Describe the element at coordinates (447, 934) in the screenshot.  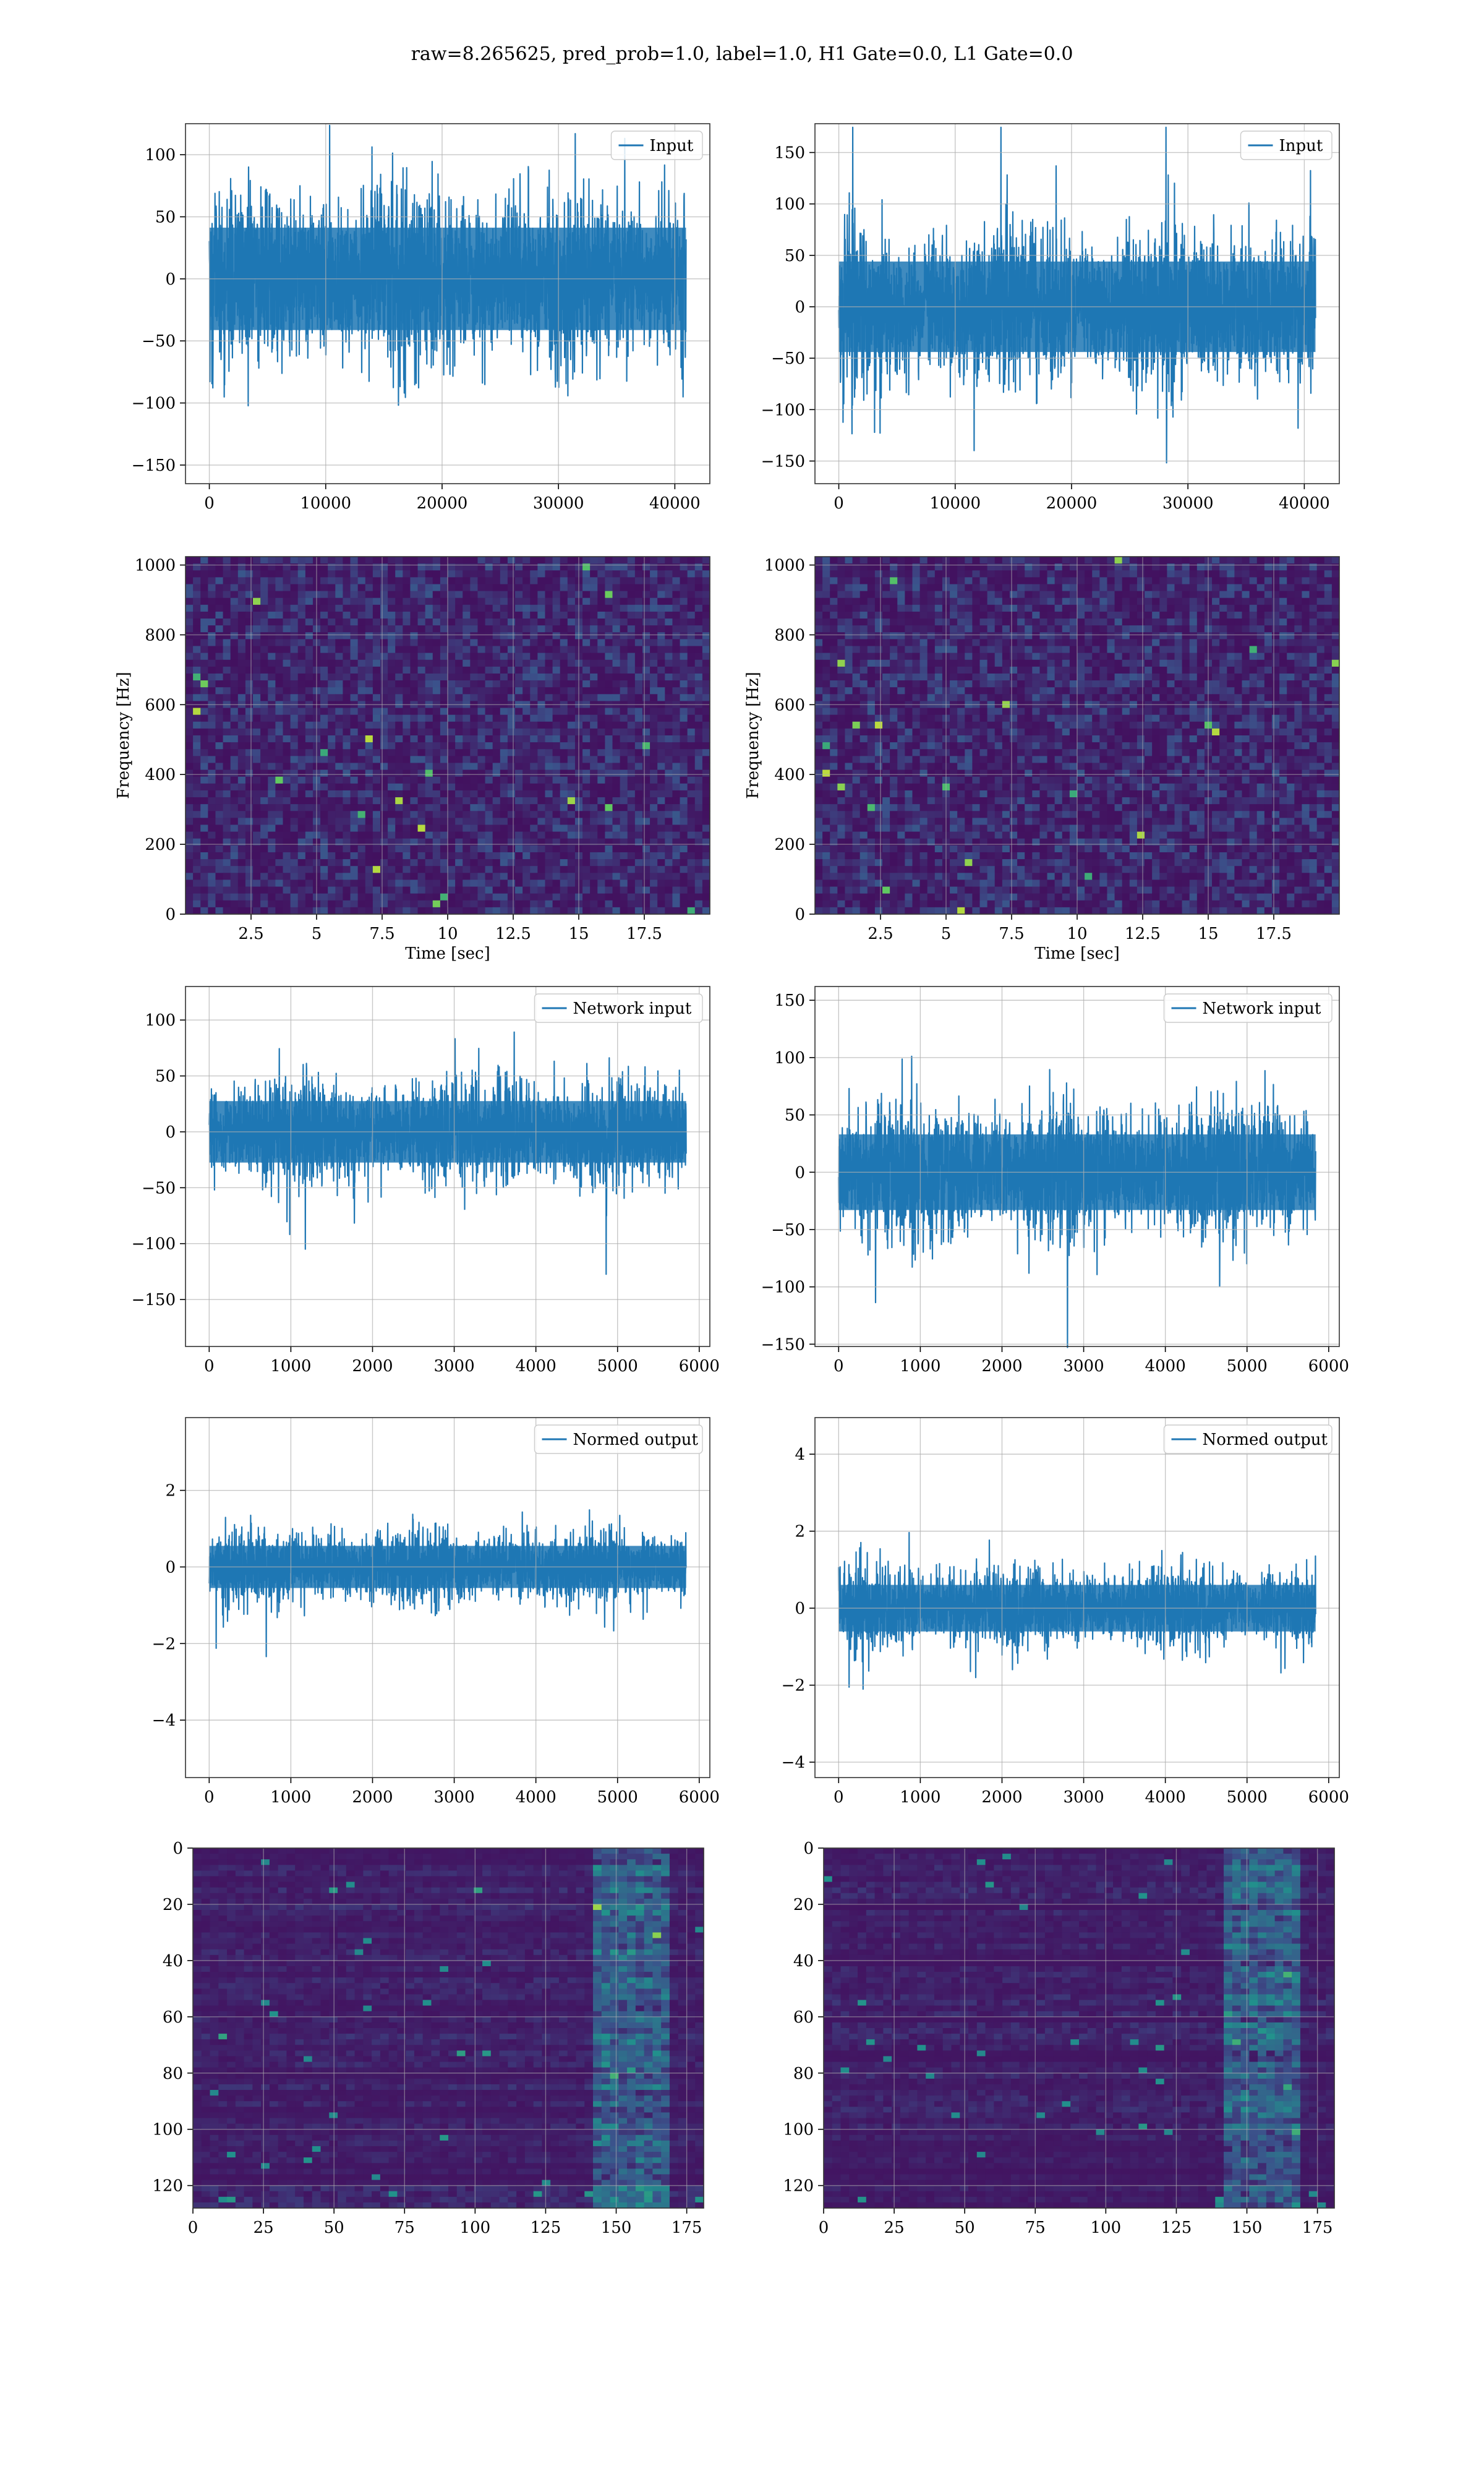
I see `x-tick-label: 10` at that location.